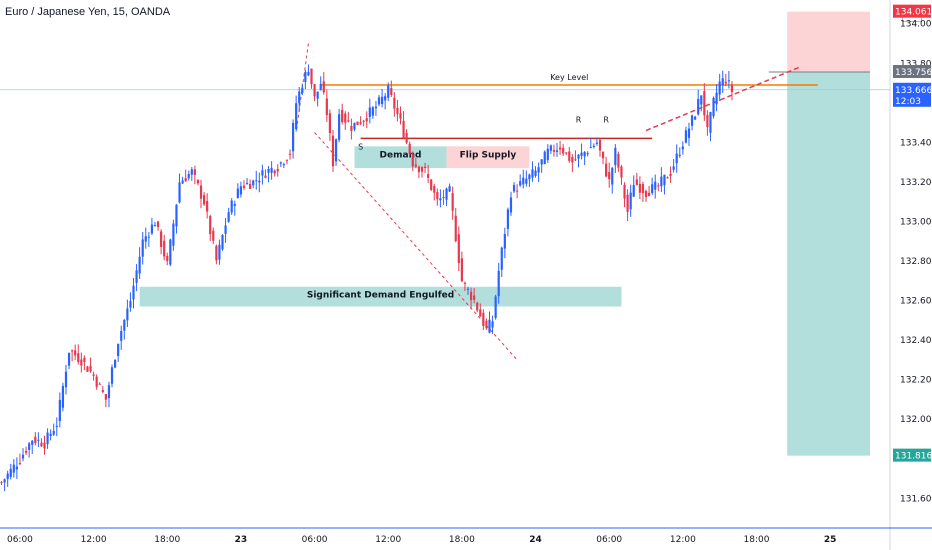 The width and height of the screenshot is (932, 550). I want to click on y-tick-label: 132.400, so click(916, 341).